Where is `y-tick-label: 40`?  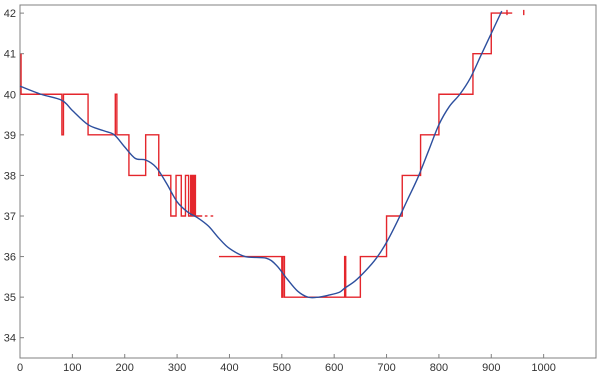
y-tick-label: 40 is located at coordinates (10, 95).